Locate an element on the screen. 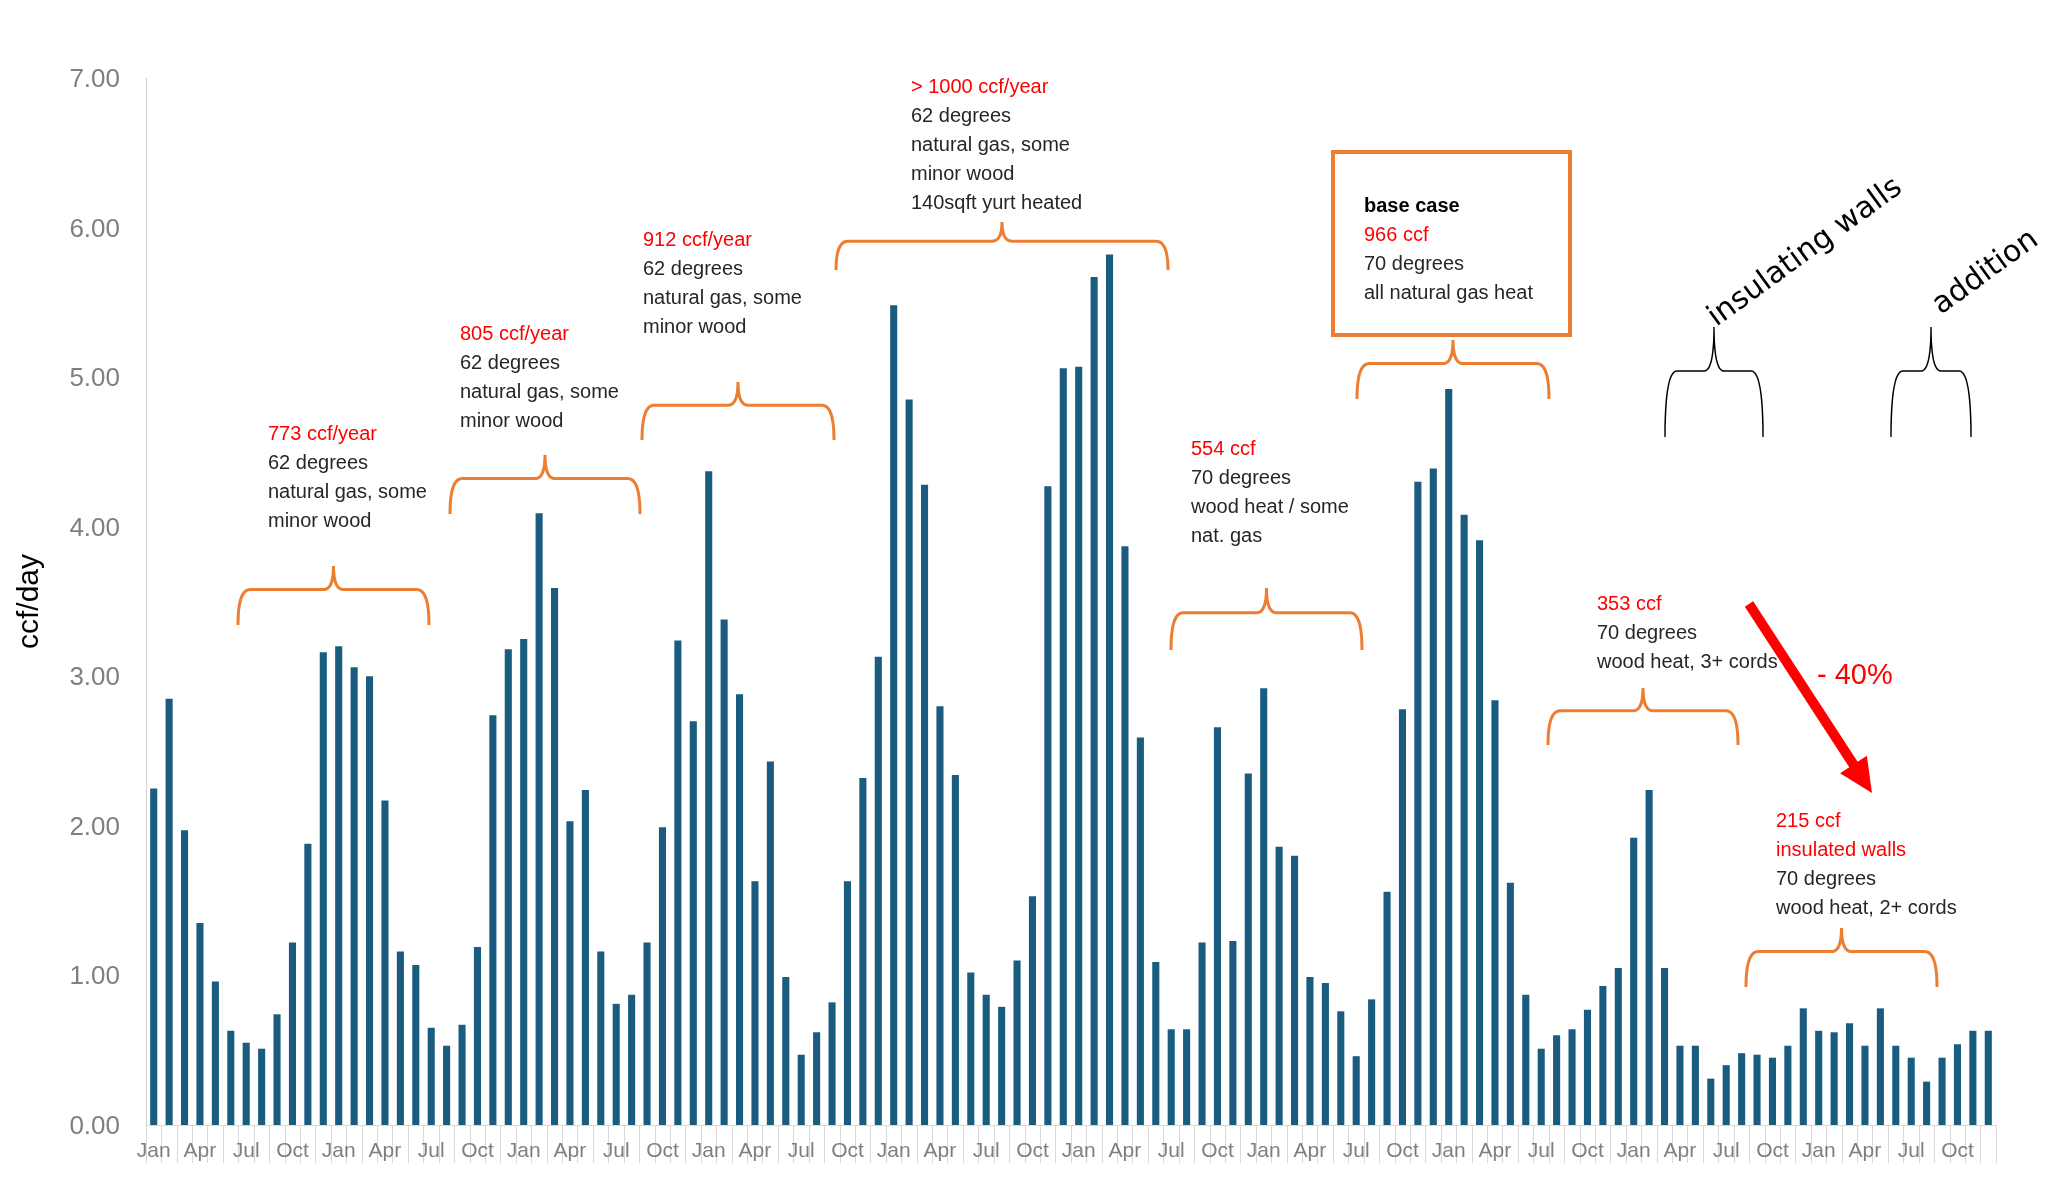 The width and height of the screenshot is (2049, 1183). y-tick-label: 7.00 is located at coordinates (94, 78).